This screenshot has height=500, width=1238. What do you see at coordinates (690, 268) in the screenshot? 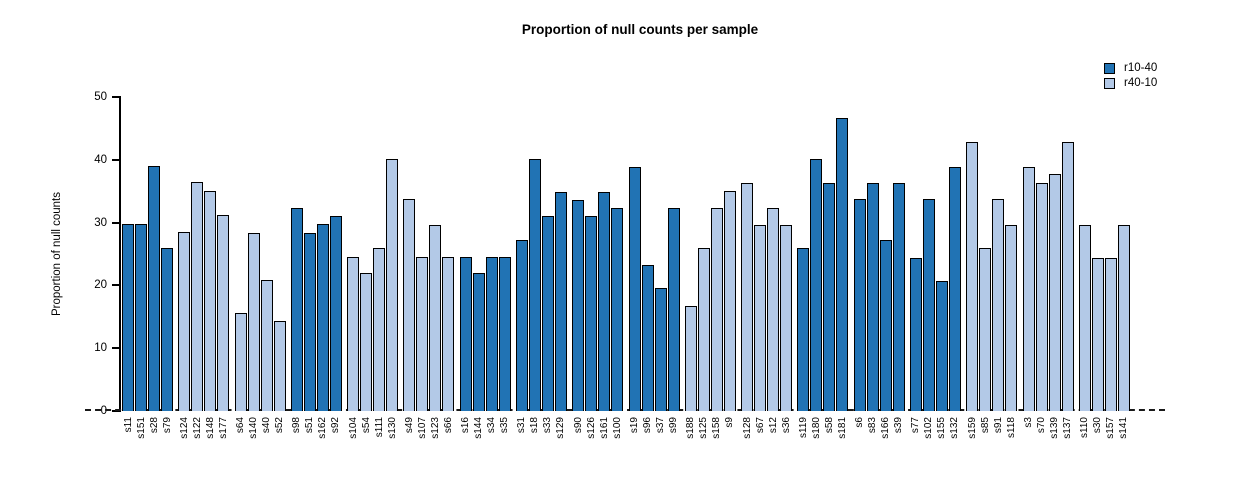
I see `bar-cell: s188` at bounding box center [690, 268].